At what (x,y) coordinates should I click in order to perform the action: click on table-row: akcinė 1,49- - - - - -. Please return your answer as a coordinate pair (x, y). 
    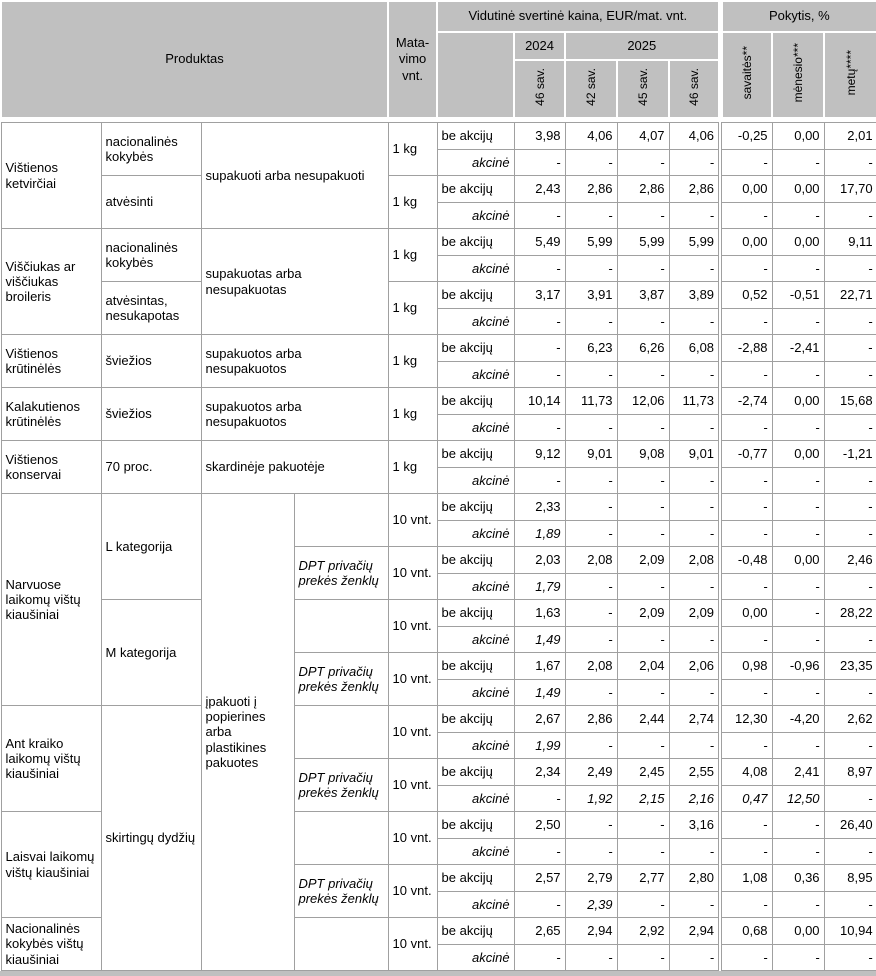
    Looking at the image, I should click on (438, 692).